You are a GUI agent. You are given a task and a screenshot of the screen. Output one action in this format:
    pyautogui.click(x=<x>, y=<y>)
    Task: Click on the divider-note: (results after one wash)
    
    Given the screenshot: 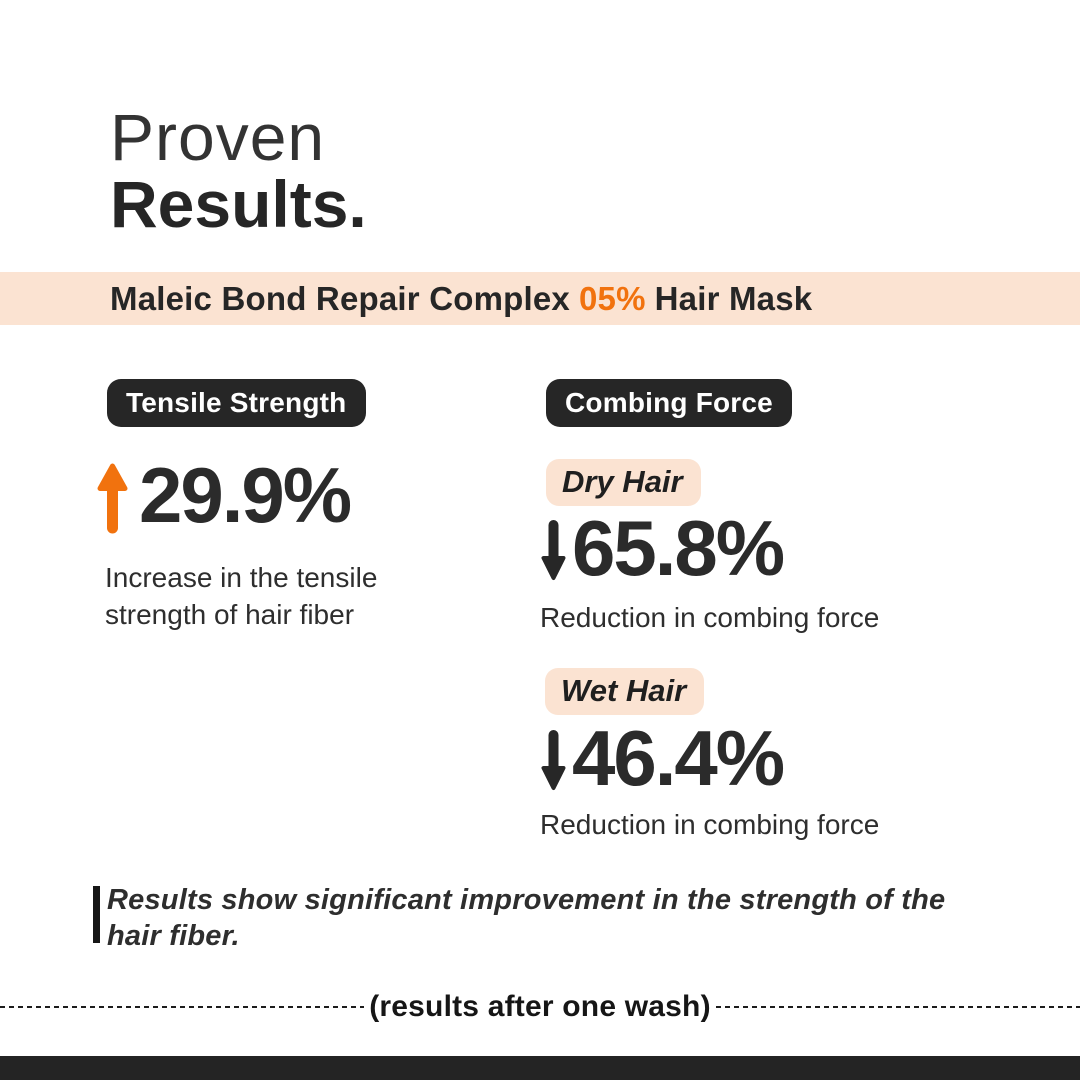 What is the action you would take?
    pyautogui.click(x=540, y=1006)
    